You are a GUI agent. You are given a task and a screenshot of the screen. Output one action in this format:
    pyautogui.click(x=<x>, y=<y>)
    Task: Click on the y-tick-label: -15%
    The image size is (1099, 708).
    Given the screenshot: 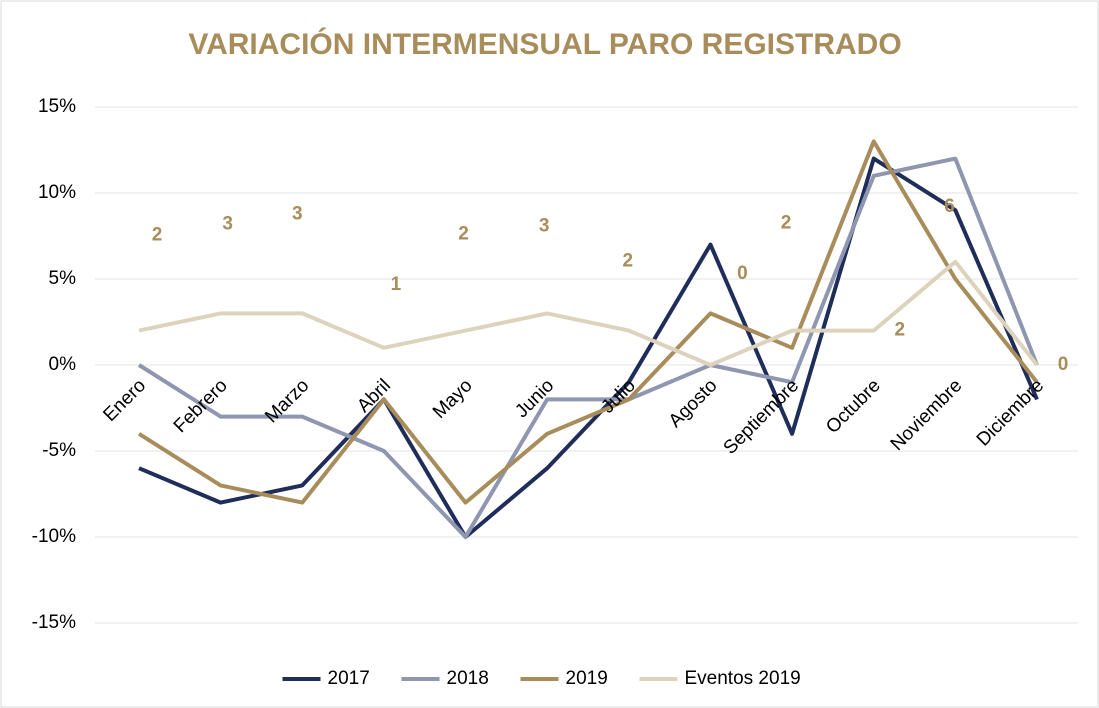 What is the action you would take?
    pyautogui.click(x=54, y=622)
    